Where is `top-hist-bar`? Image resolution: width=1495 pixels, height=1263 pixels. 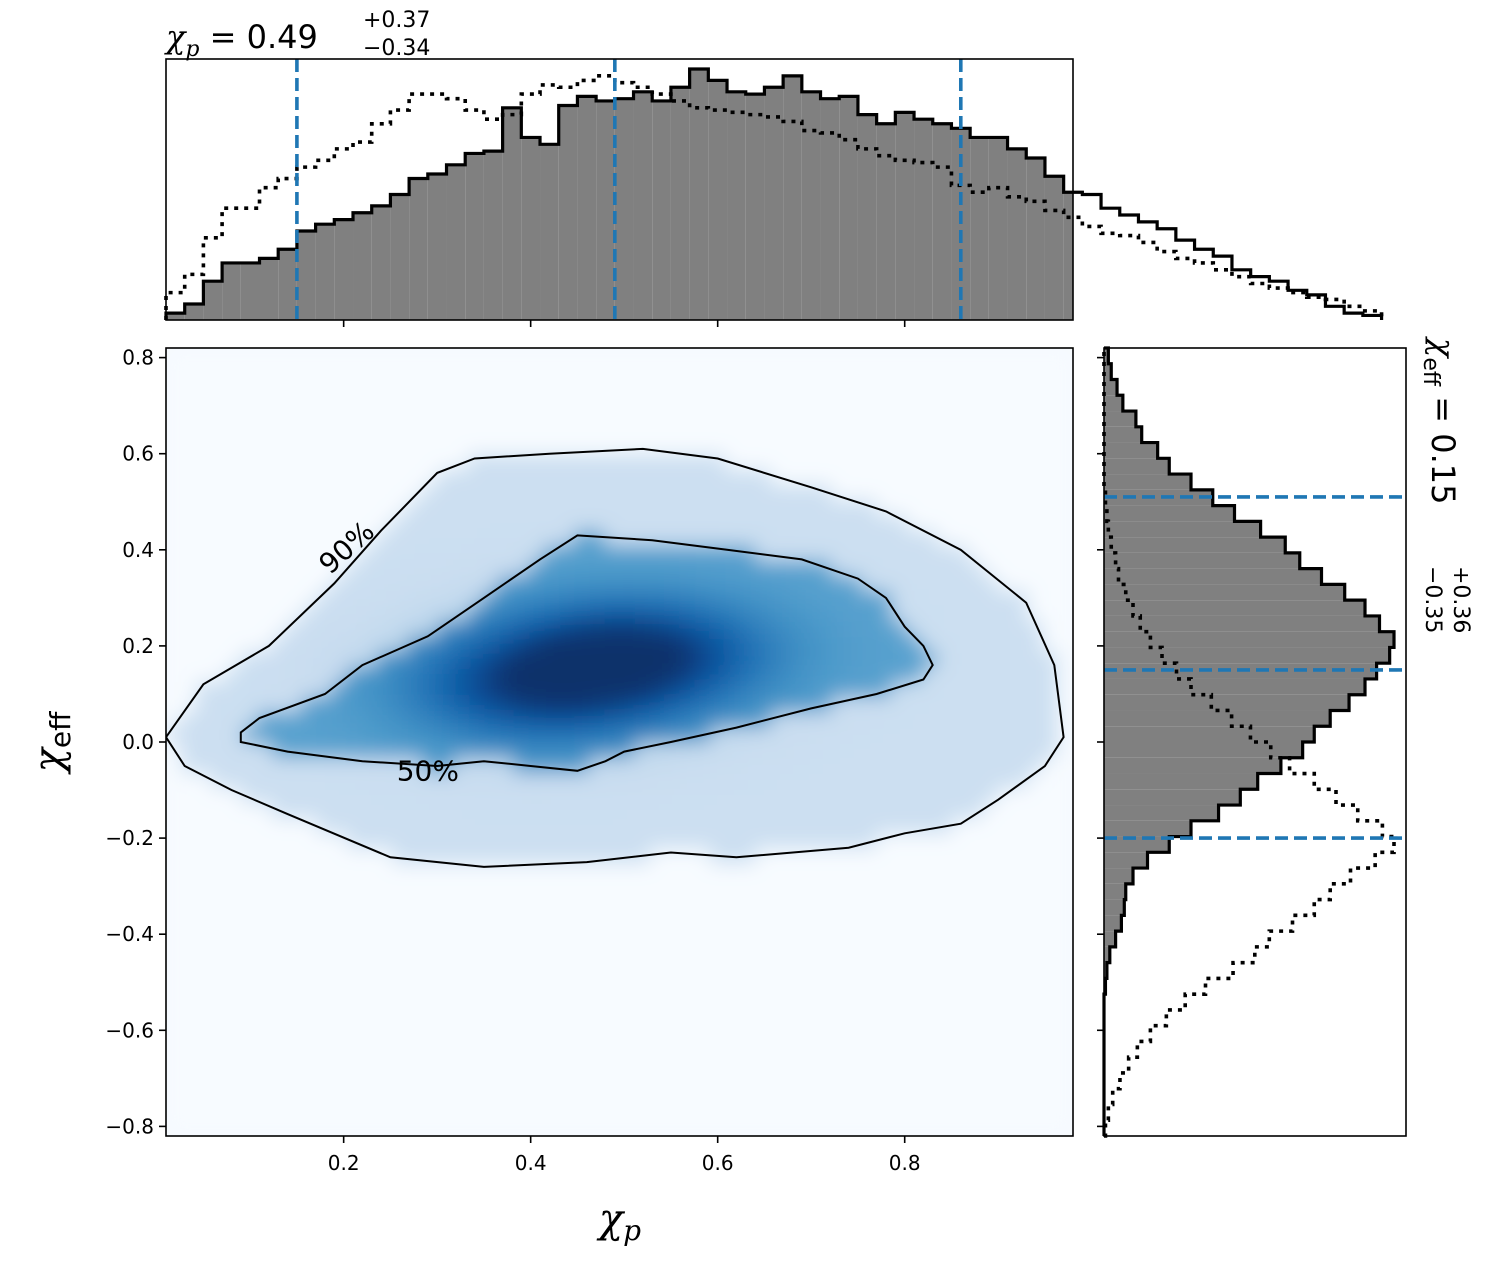 top-hist-bar is located at coordinates (624, 209).